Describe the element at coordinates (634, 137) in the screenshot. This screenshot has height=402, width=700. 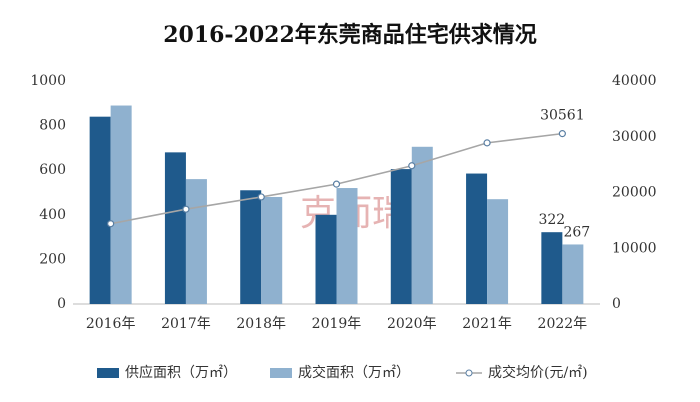
I see `y2-tick-label: 30000` at that location.